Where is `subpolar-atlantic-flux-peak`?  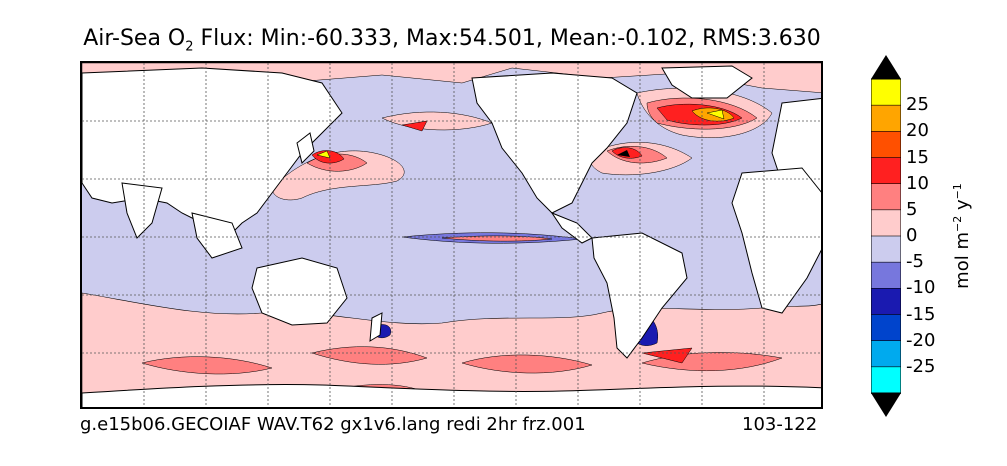 subpolar-atlantic-flux-peak is located at coordinates (715, 114).